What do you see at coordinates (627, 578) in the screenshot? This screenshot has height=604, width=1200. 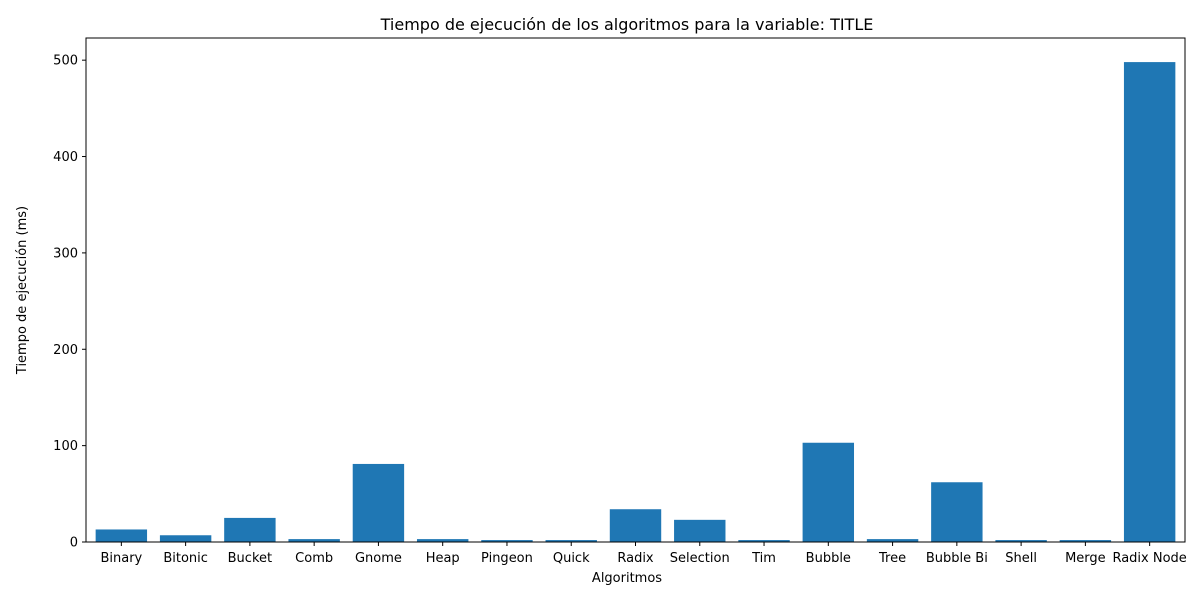 I see `x-axis-label: Algoritmos` at bounding box center [627, 578].